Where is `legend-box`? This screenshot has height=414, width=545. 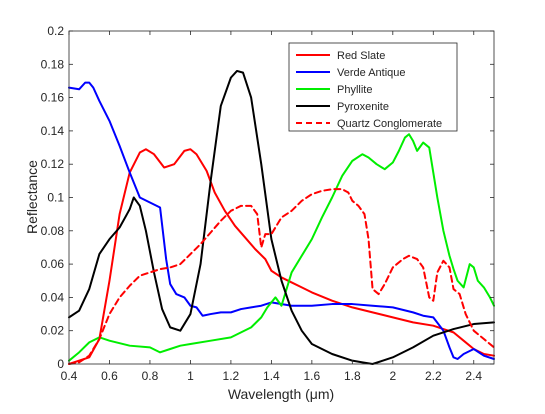
legend-box is located at coordinates (373, 87).